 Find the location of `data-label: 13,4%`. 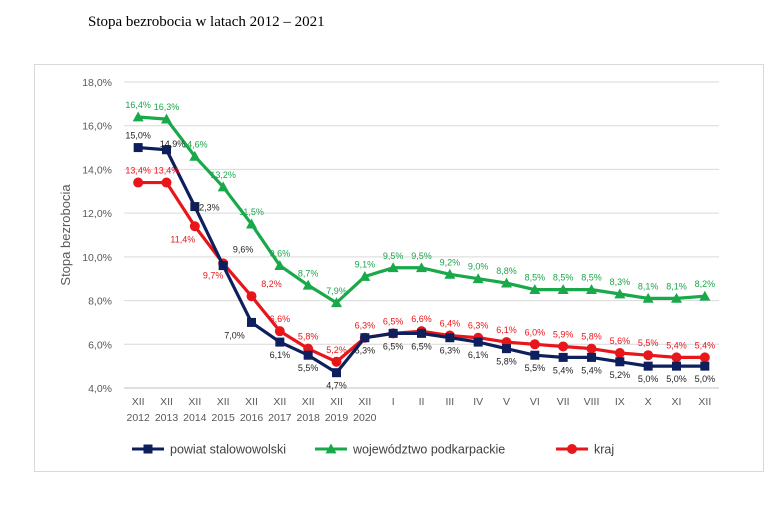

data-label: 13,4% is located at coordinates (167, 171).